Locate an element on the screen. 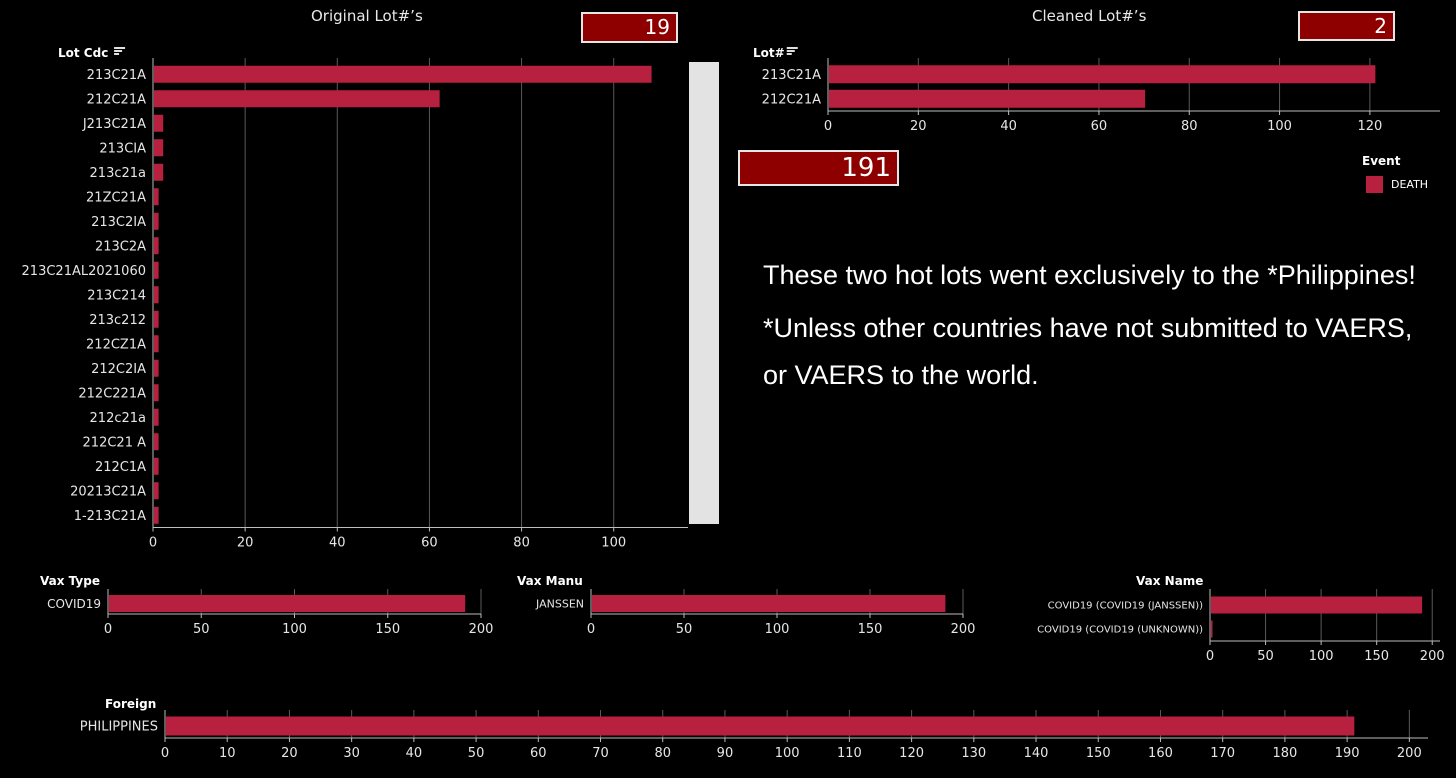  dimension-label: Vax Type is located at coordinates (70, 581).